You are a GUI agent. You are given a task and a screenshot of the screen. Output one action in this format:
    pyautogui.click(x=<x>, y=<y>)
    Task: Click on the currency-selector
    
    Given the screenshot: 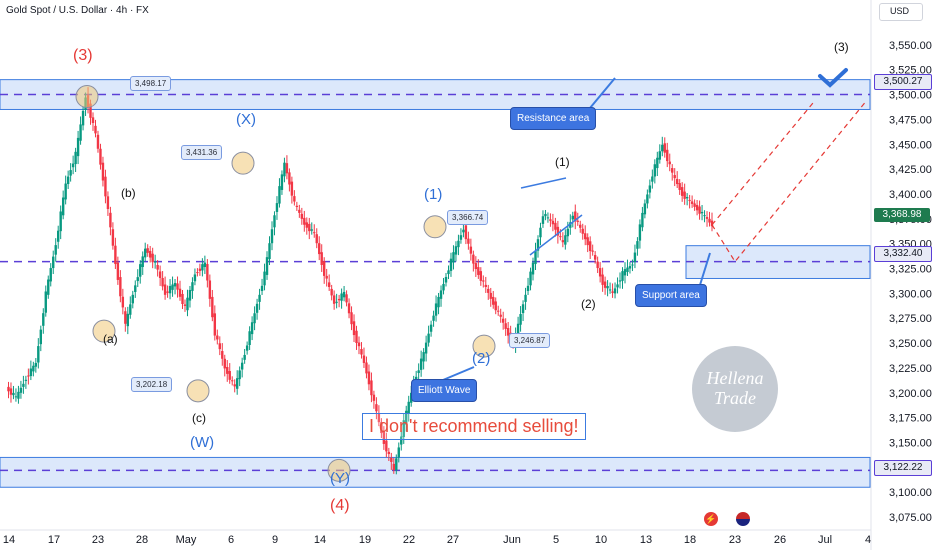 What is the action you would take?
    pyautogui.click(x=901, y=12)
    